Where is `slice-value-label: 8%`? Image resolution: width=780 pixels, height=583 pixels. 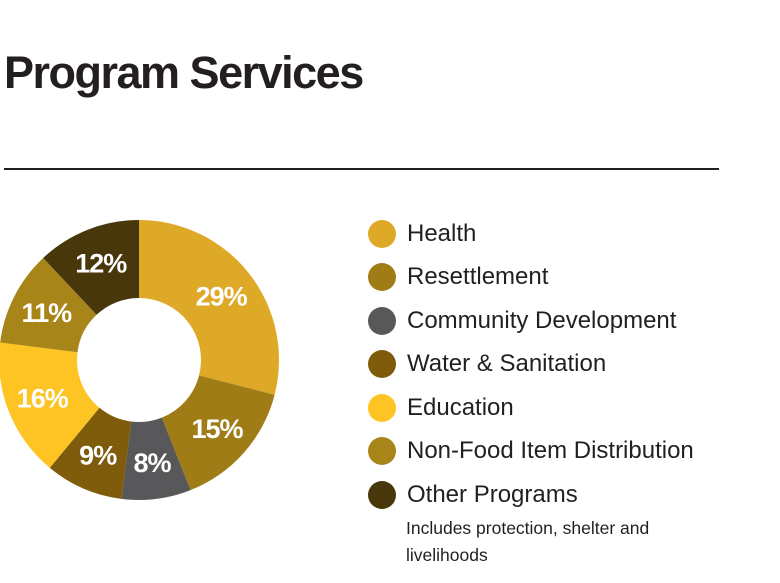 slice-value-label: 8% is located at coordinates (153, 463).